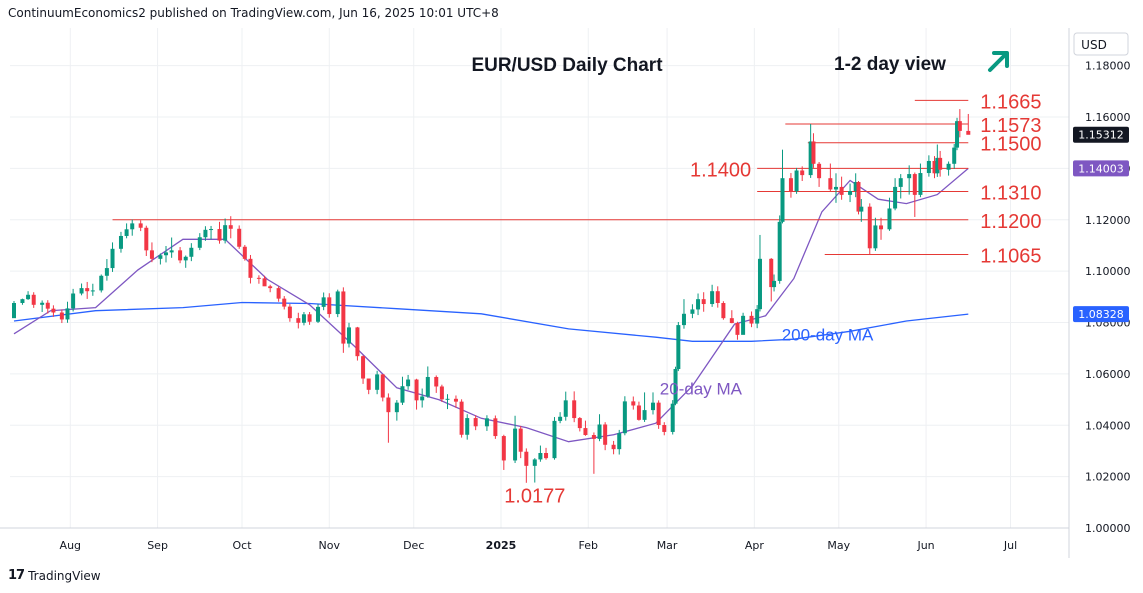  I want to click on footer: 17 TradingView, so click(54, 575).